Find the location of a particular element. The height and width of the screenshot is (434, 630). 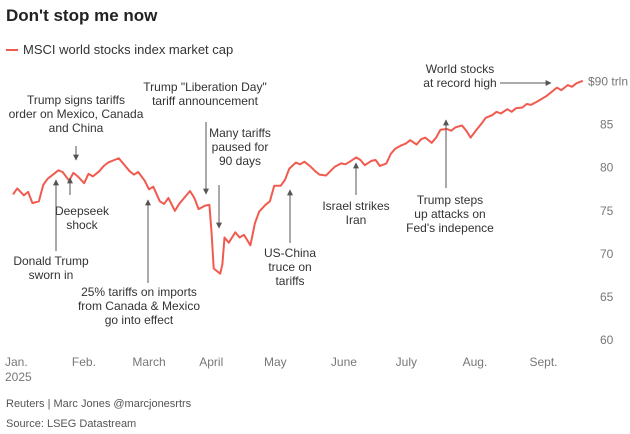

chart-title: Don't stop me now is located at coordinates (82, 15).